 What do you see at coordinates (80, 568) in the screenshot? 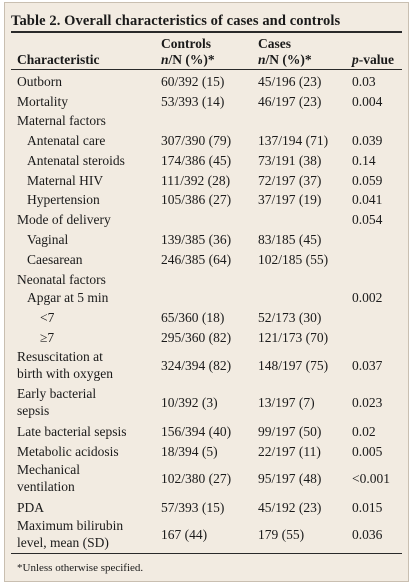
I see `footnote: *Unless otherwise specified.` at bounding box center [80, 568].